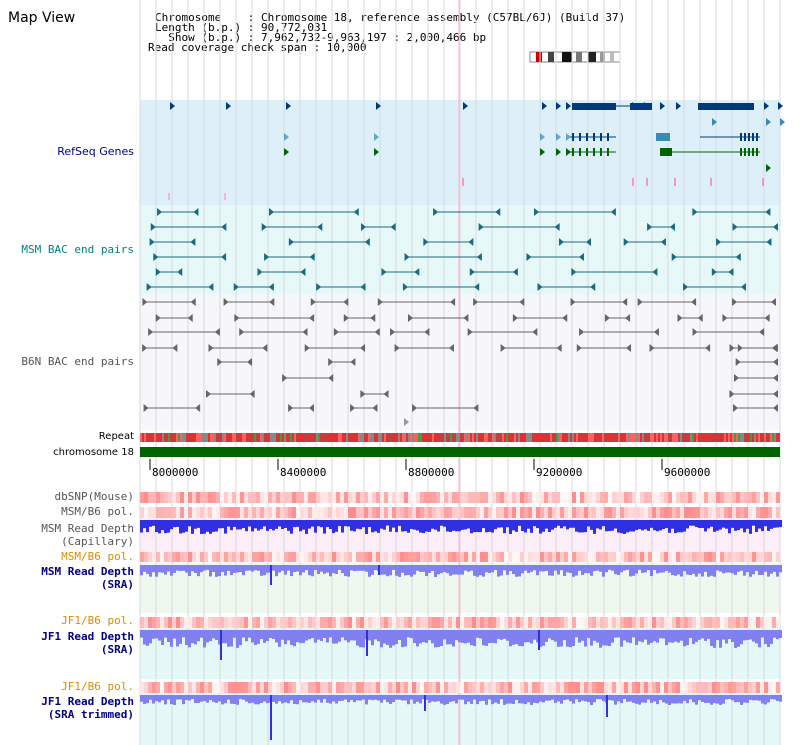 The width and height of the screenshot is (800, 745). Describe the element at coordinates (116, 436) in the screenshot. I see `track-label-repeat: Repeat` at that location.